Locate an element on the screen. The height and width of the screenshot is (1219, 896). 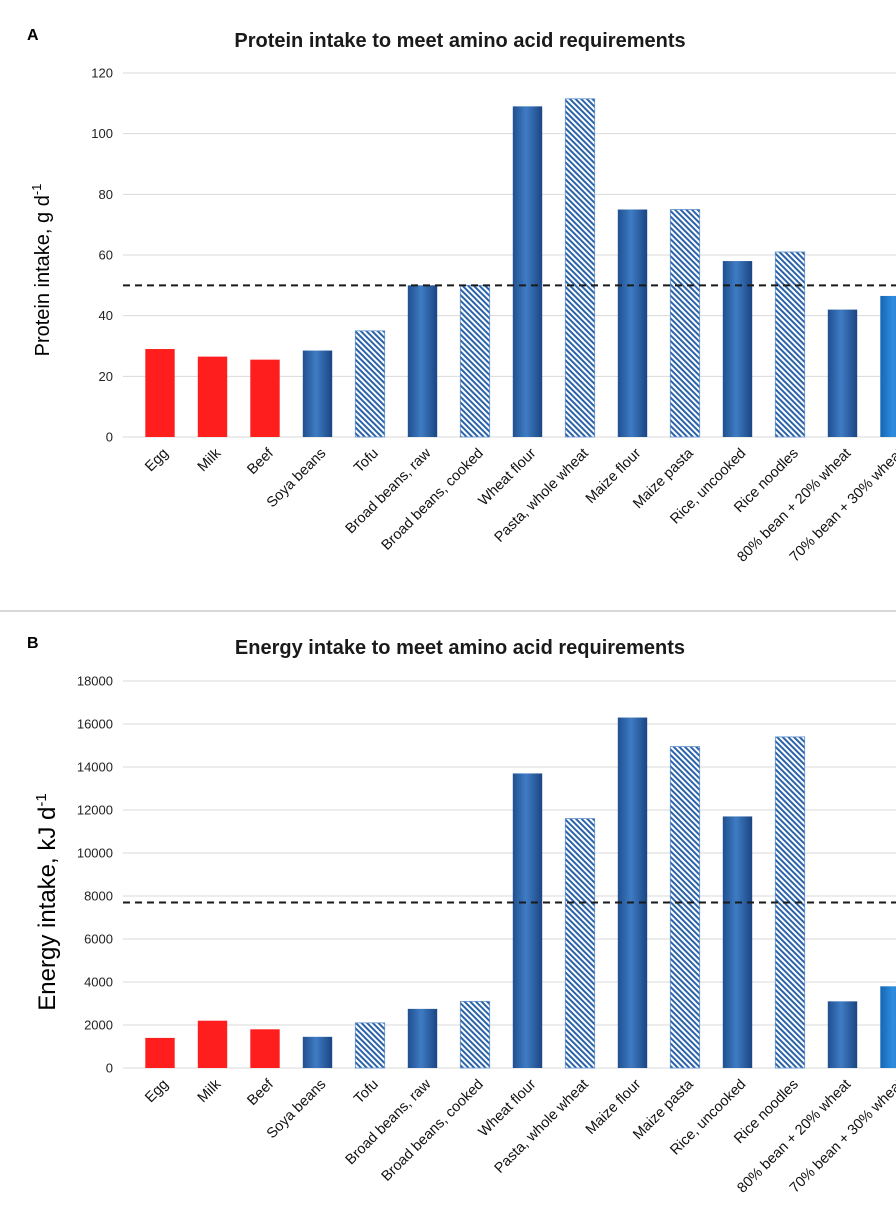
y-tick-label: 6000 is located at coordinates (98, 939).